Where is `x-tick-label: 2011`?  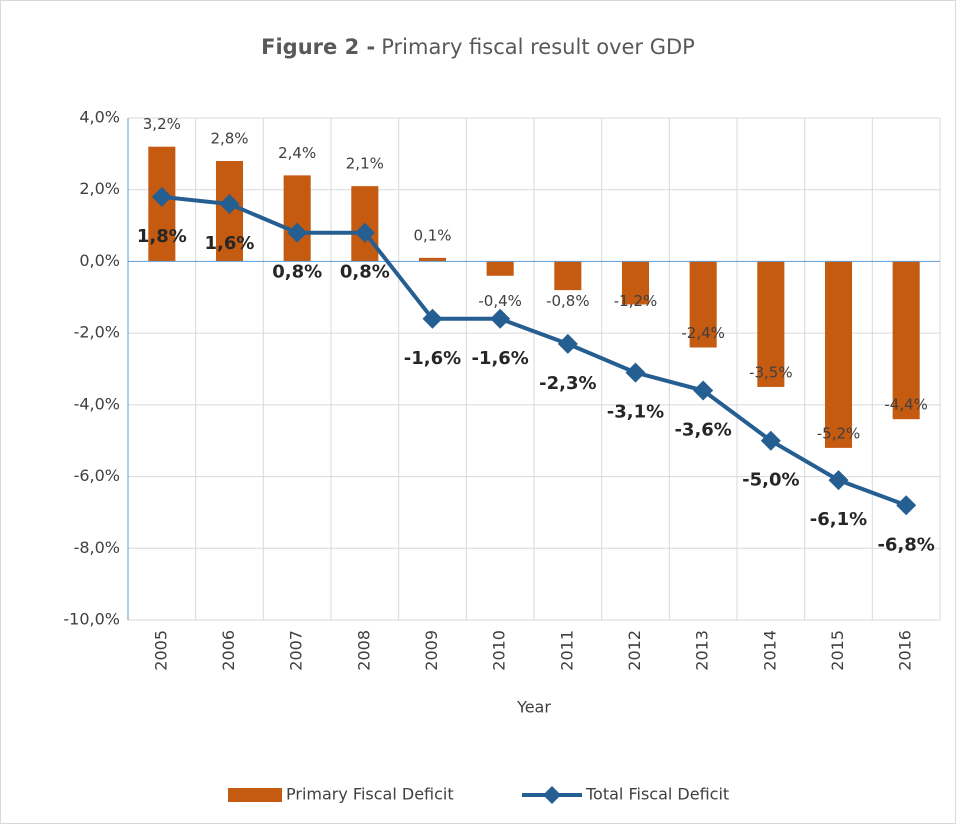 x-tick-label: 2011 is located at coordinates (566, 650).